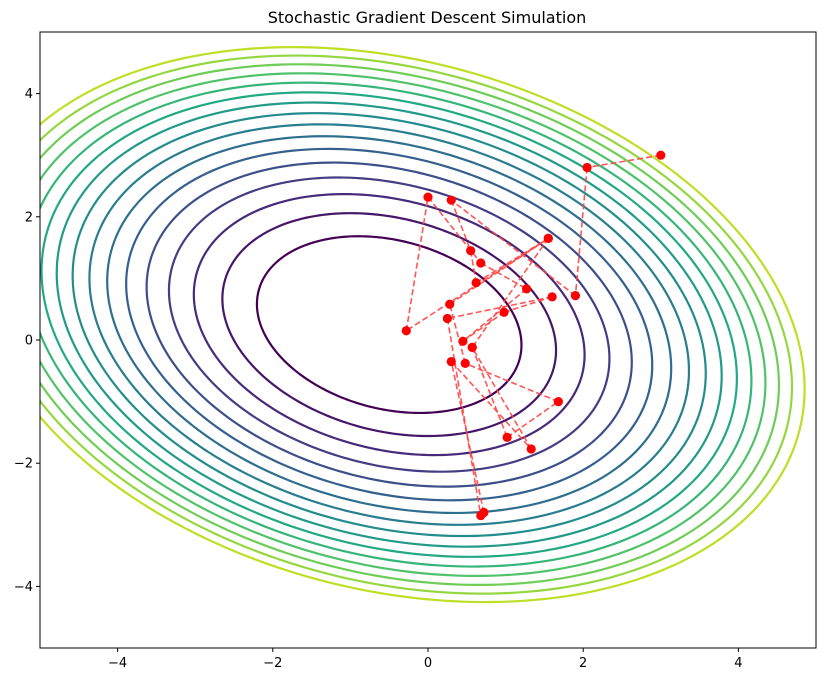 The width and height of the screenshot is (825, 682). I want to click on y-tick-label: 2, so click(29, 217).